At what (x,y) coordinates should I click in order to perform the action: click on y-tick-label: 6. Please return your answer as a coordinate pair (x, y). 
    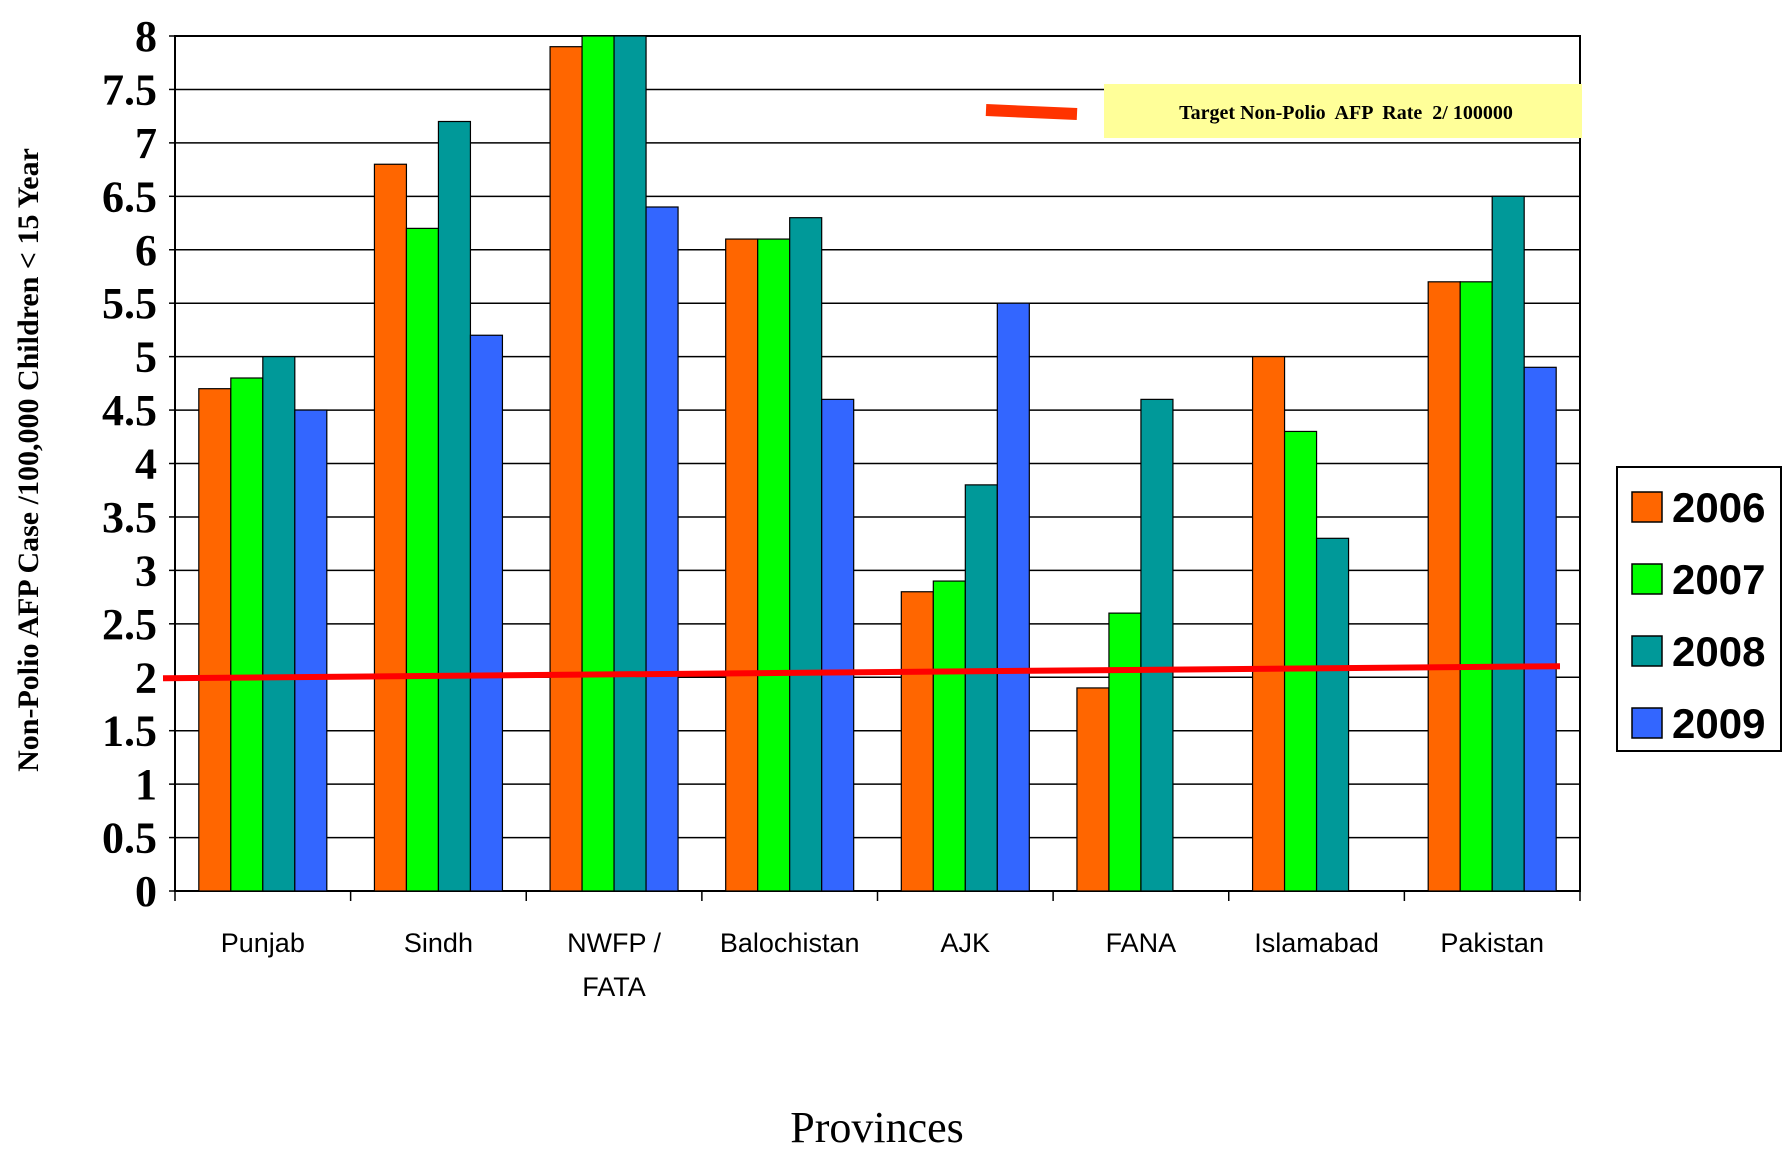
    Looking at the image, I should click on (146, 250).